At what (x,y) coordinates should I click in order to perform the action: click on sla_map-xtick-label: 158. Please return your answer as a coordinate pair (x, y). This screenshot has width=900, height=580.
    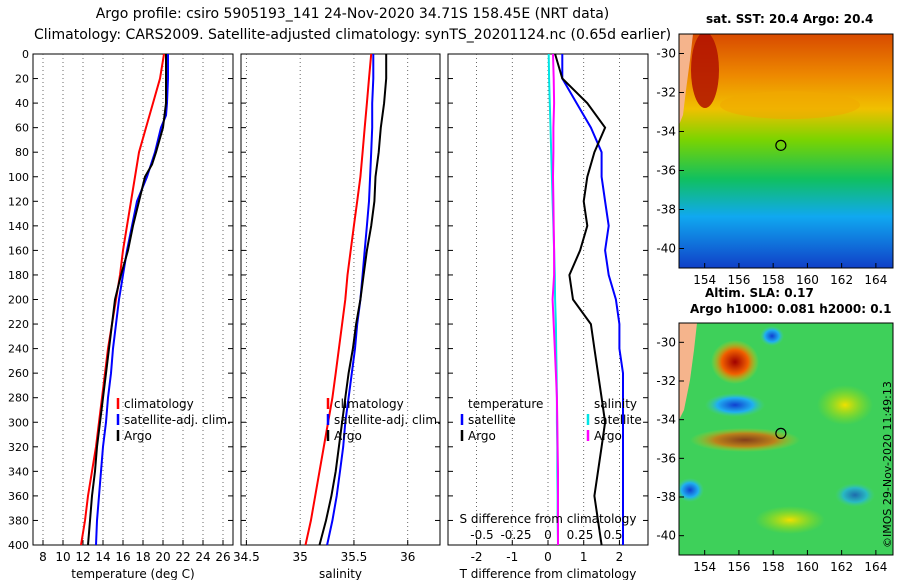
    Looking at the image, I should click on (773, 567).